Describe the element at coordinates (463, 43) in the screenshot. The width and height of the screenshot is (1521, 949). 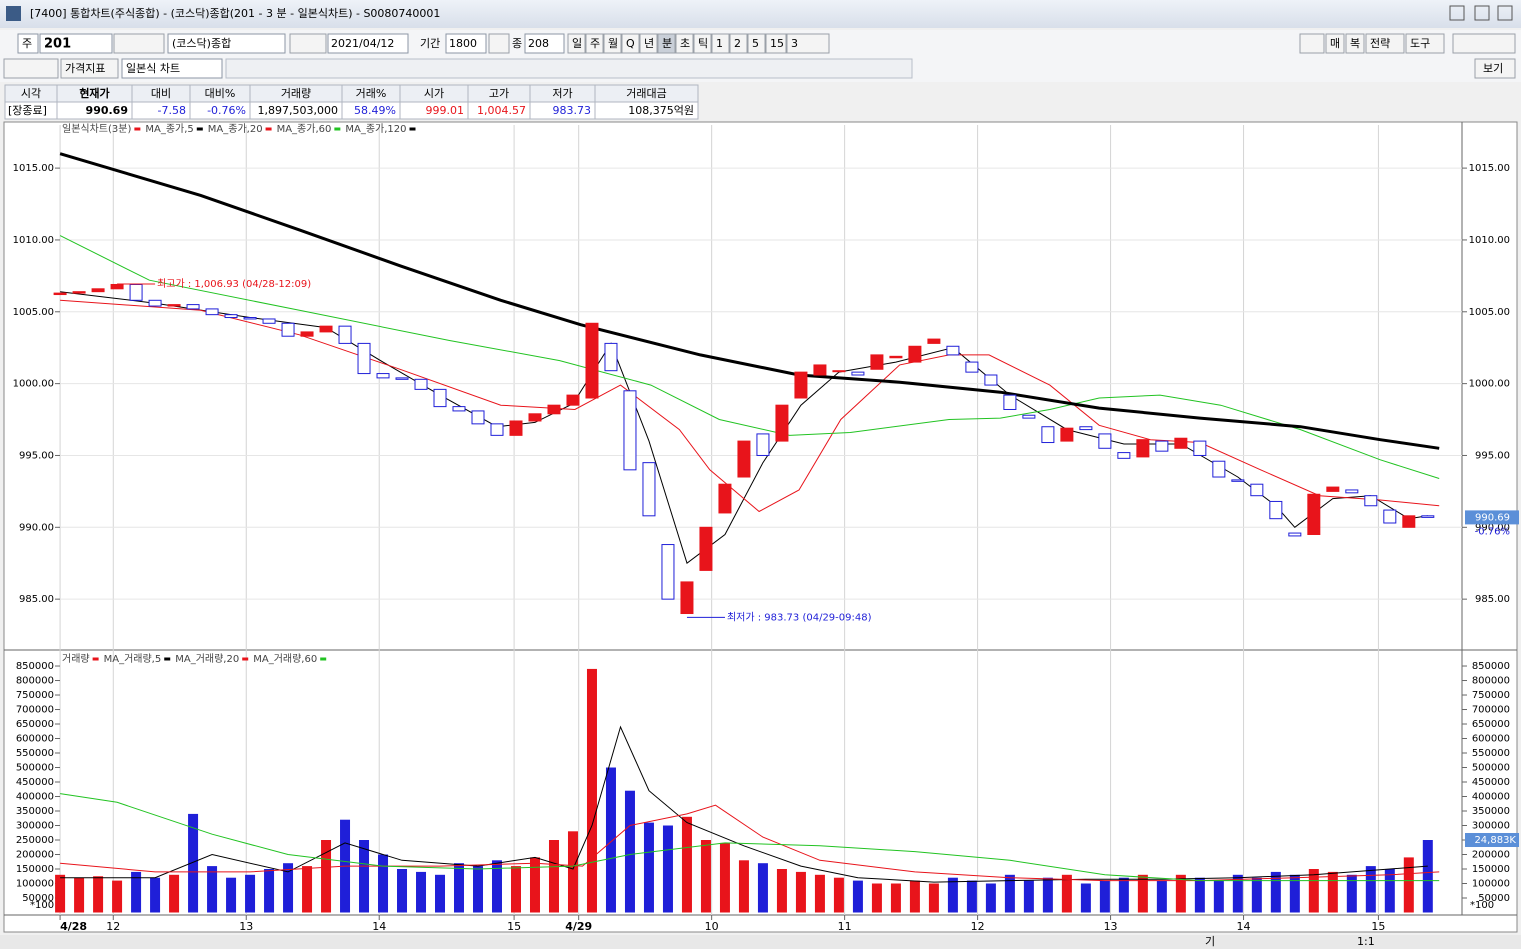
I see `period: 1800` at that location.